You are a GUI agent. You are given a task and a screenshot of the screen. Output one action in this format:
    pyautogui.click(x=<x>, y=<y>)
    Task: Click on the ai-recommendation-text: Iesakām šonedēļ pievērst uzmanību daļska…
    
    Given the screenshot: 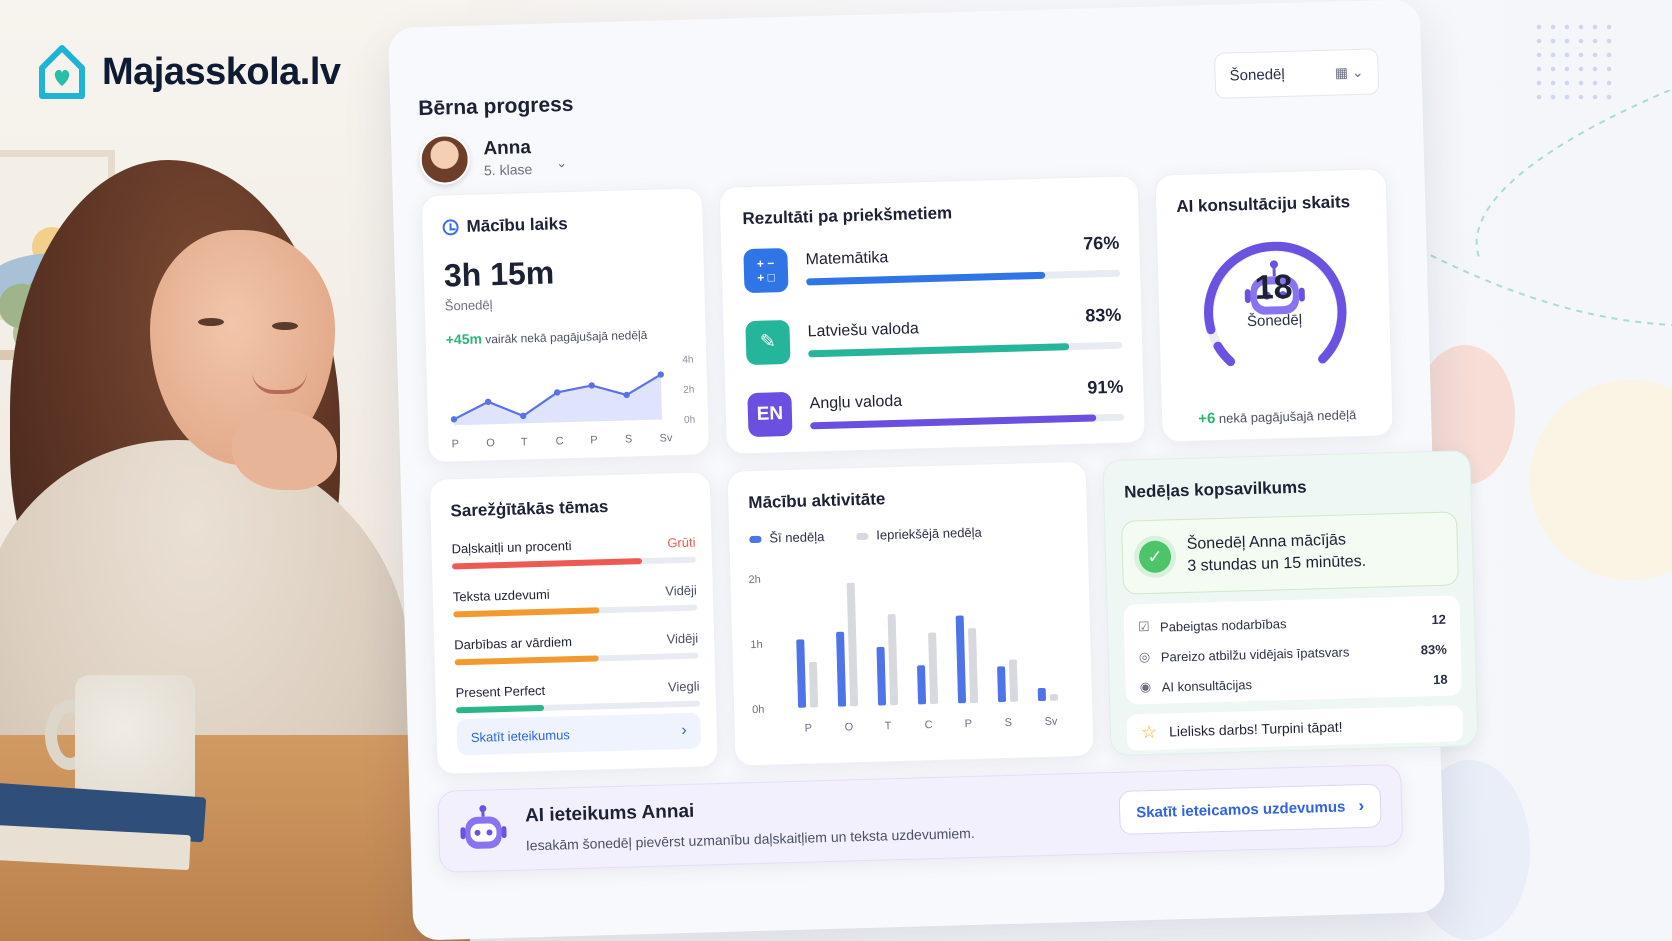 What is the action you would take?
    pyautogui.click(x=750, y=839)
    